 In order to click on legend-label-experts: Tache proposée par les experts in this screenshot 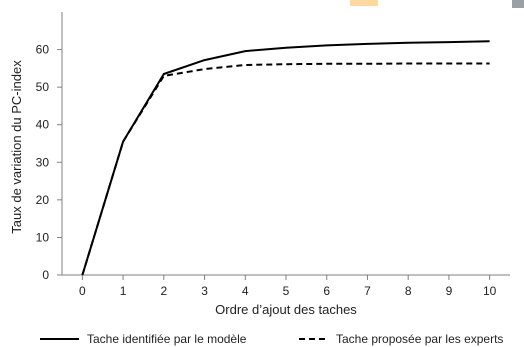, I will do `click(419, 339)`.